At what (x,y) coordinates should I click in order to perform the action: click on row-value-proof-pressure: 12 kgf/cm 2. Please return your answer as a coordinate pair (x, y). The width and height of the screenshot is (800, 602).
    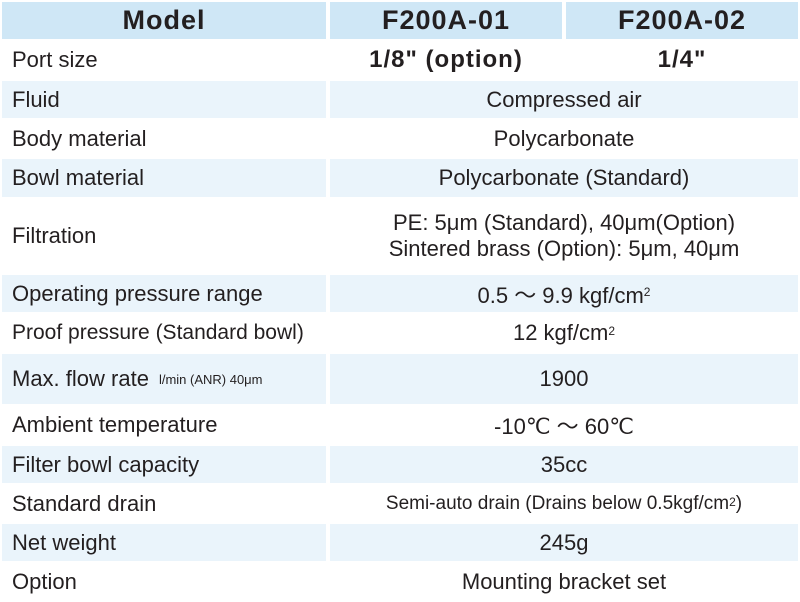
    Looking at the image, I should click on (564, 333).